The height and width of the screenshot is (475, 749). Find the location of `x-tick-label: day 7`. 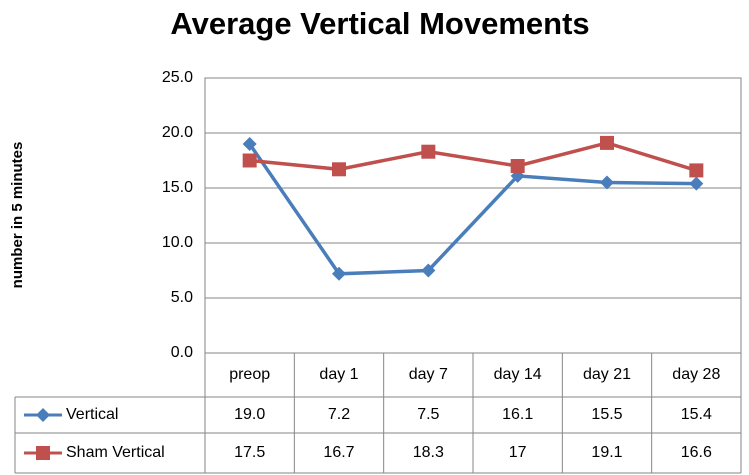

x-tick-label: day 7 is located at coordinates (428, 374).